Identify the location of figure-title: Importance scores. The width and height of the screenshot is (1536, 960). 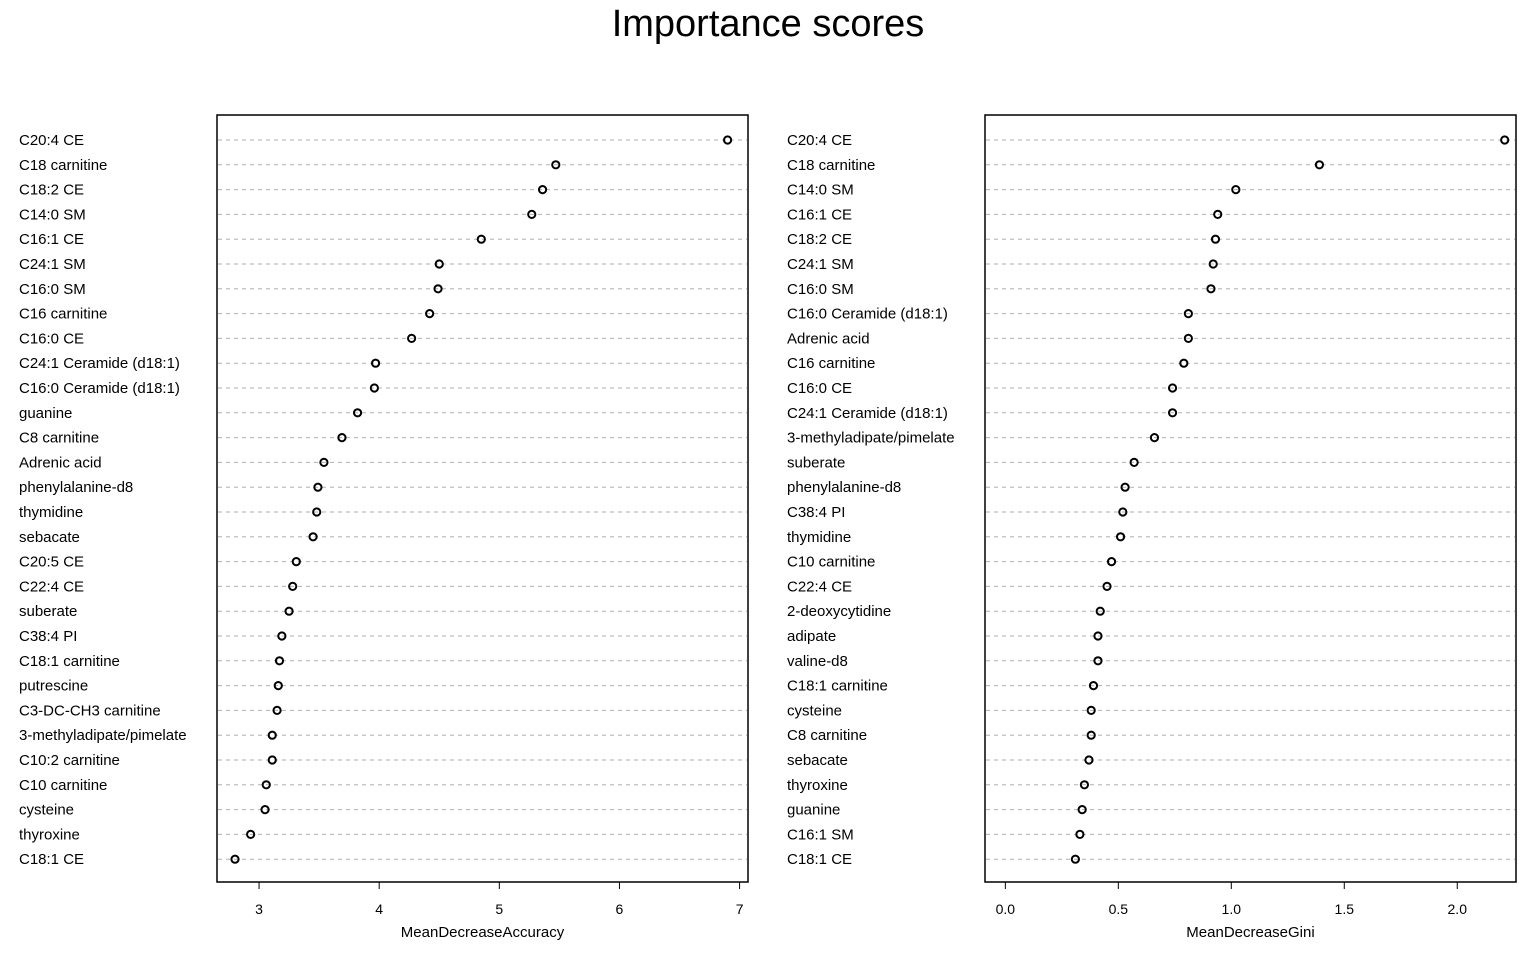
(768, 24).